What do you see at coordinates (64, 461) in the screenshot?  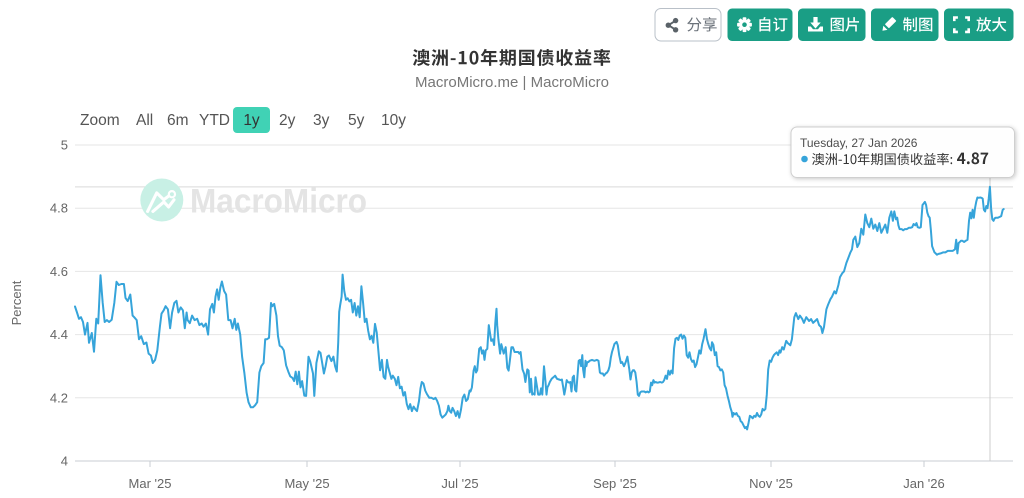 I see `svg-text: 4` at bounding box center [64, 461].